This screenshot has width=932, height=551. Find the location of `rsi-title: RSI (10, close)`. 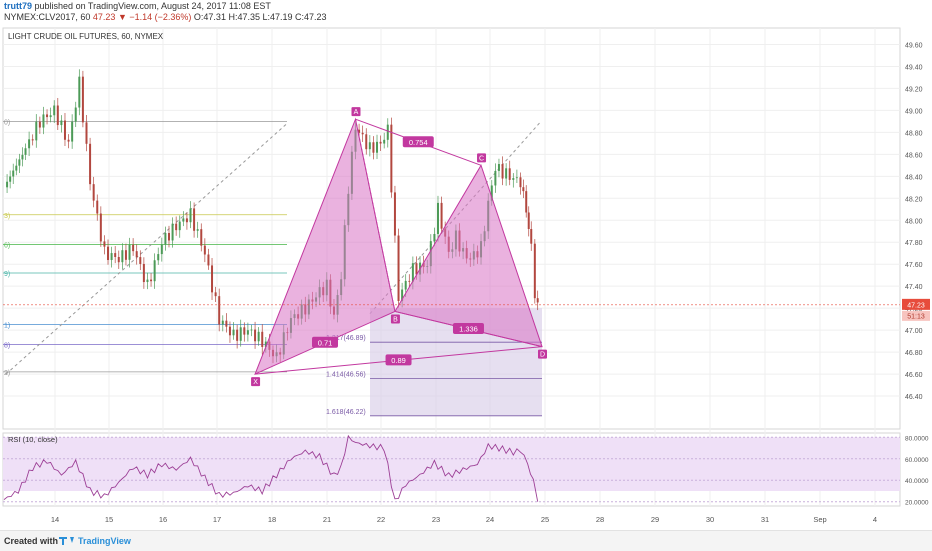

rsi-title: RSI (10, close) is located at coordinates (33, 439).